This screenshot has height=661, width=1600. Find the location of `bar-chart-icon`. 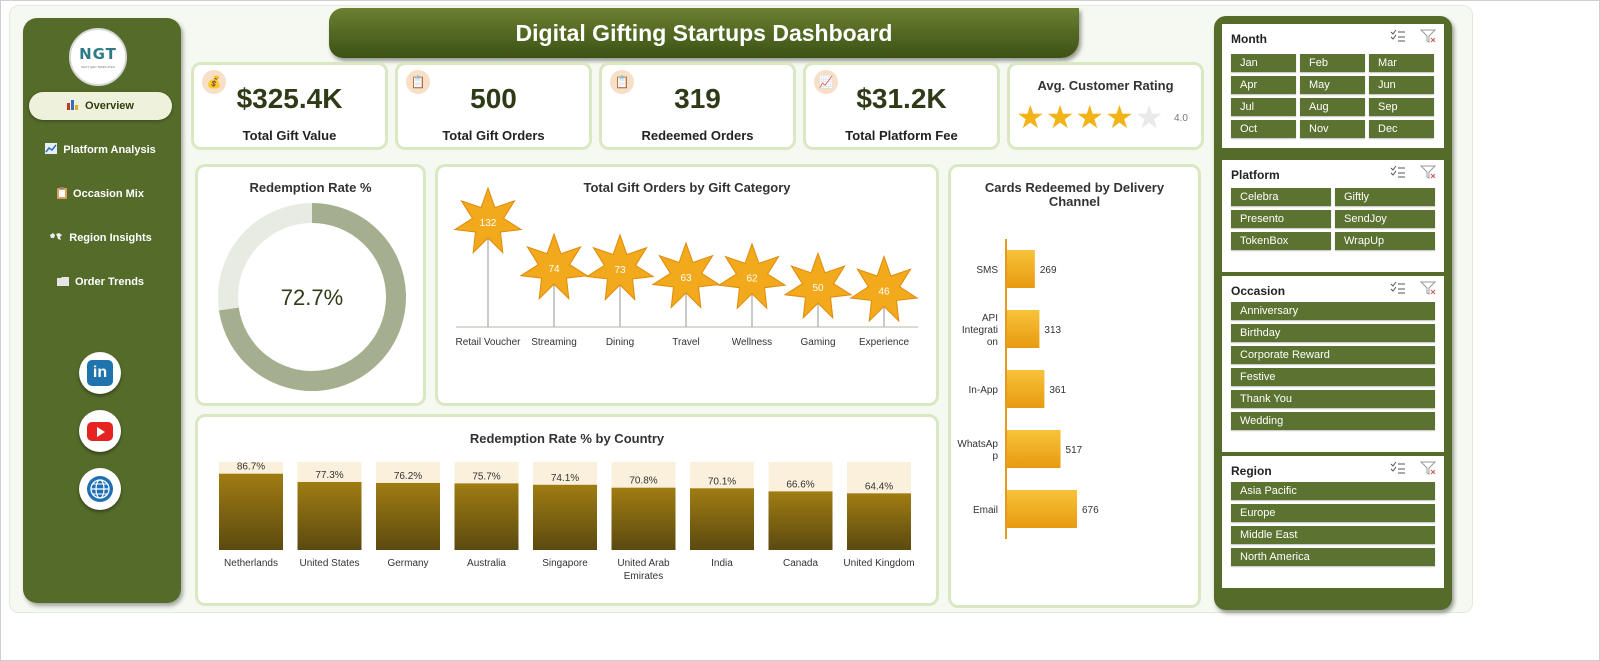

bar-chart-icon is located at coordinates (73, 106).